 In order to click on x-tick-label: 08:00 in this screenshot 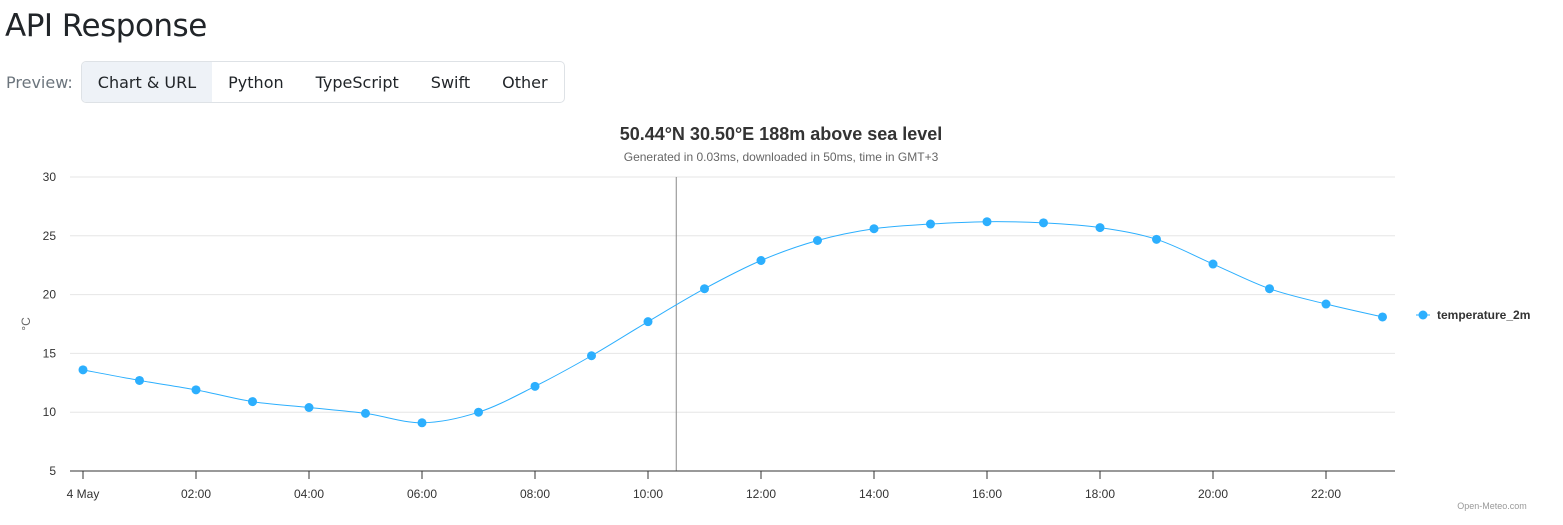, I will do `click(535, 494)`.